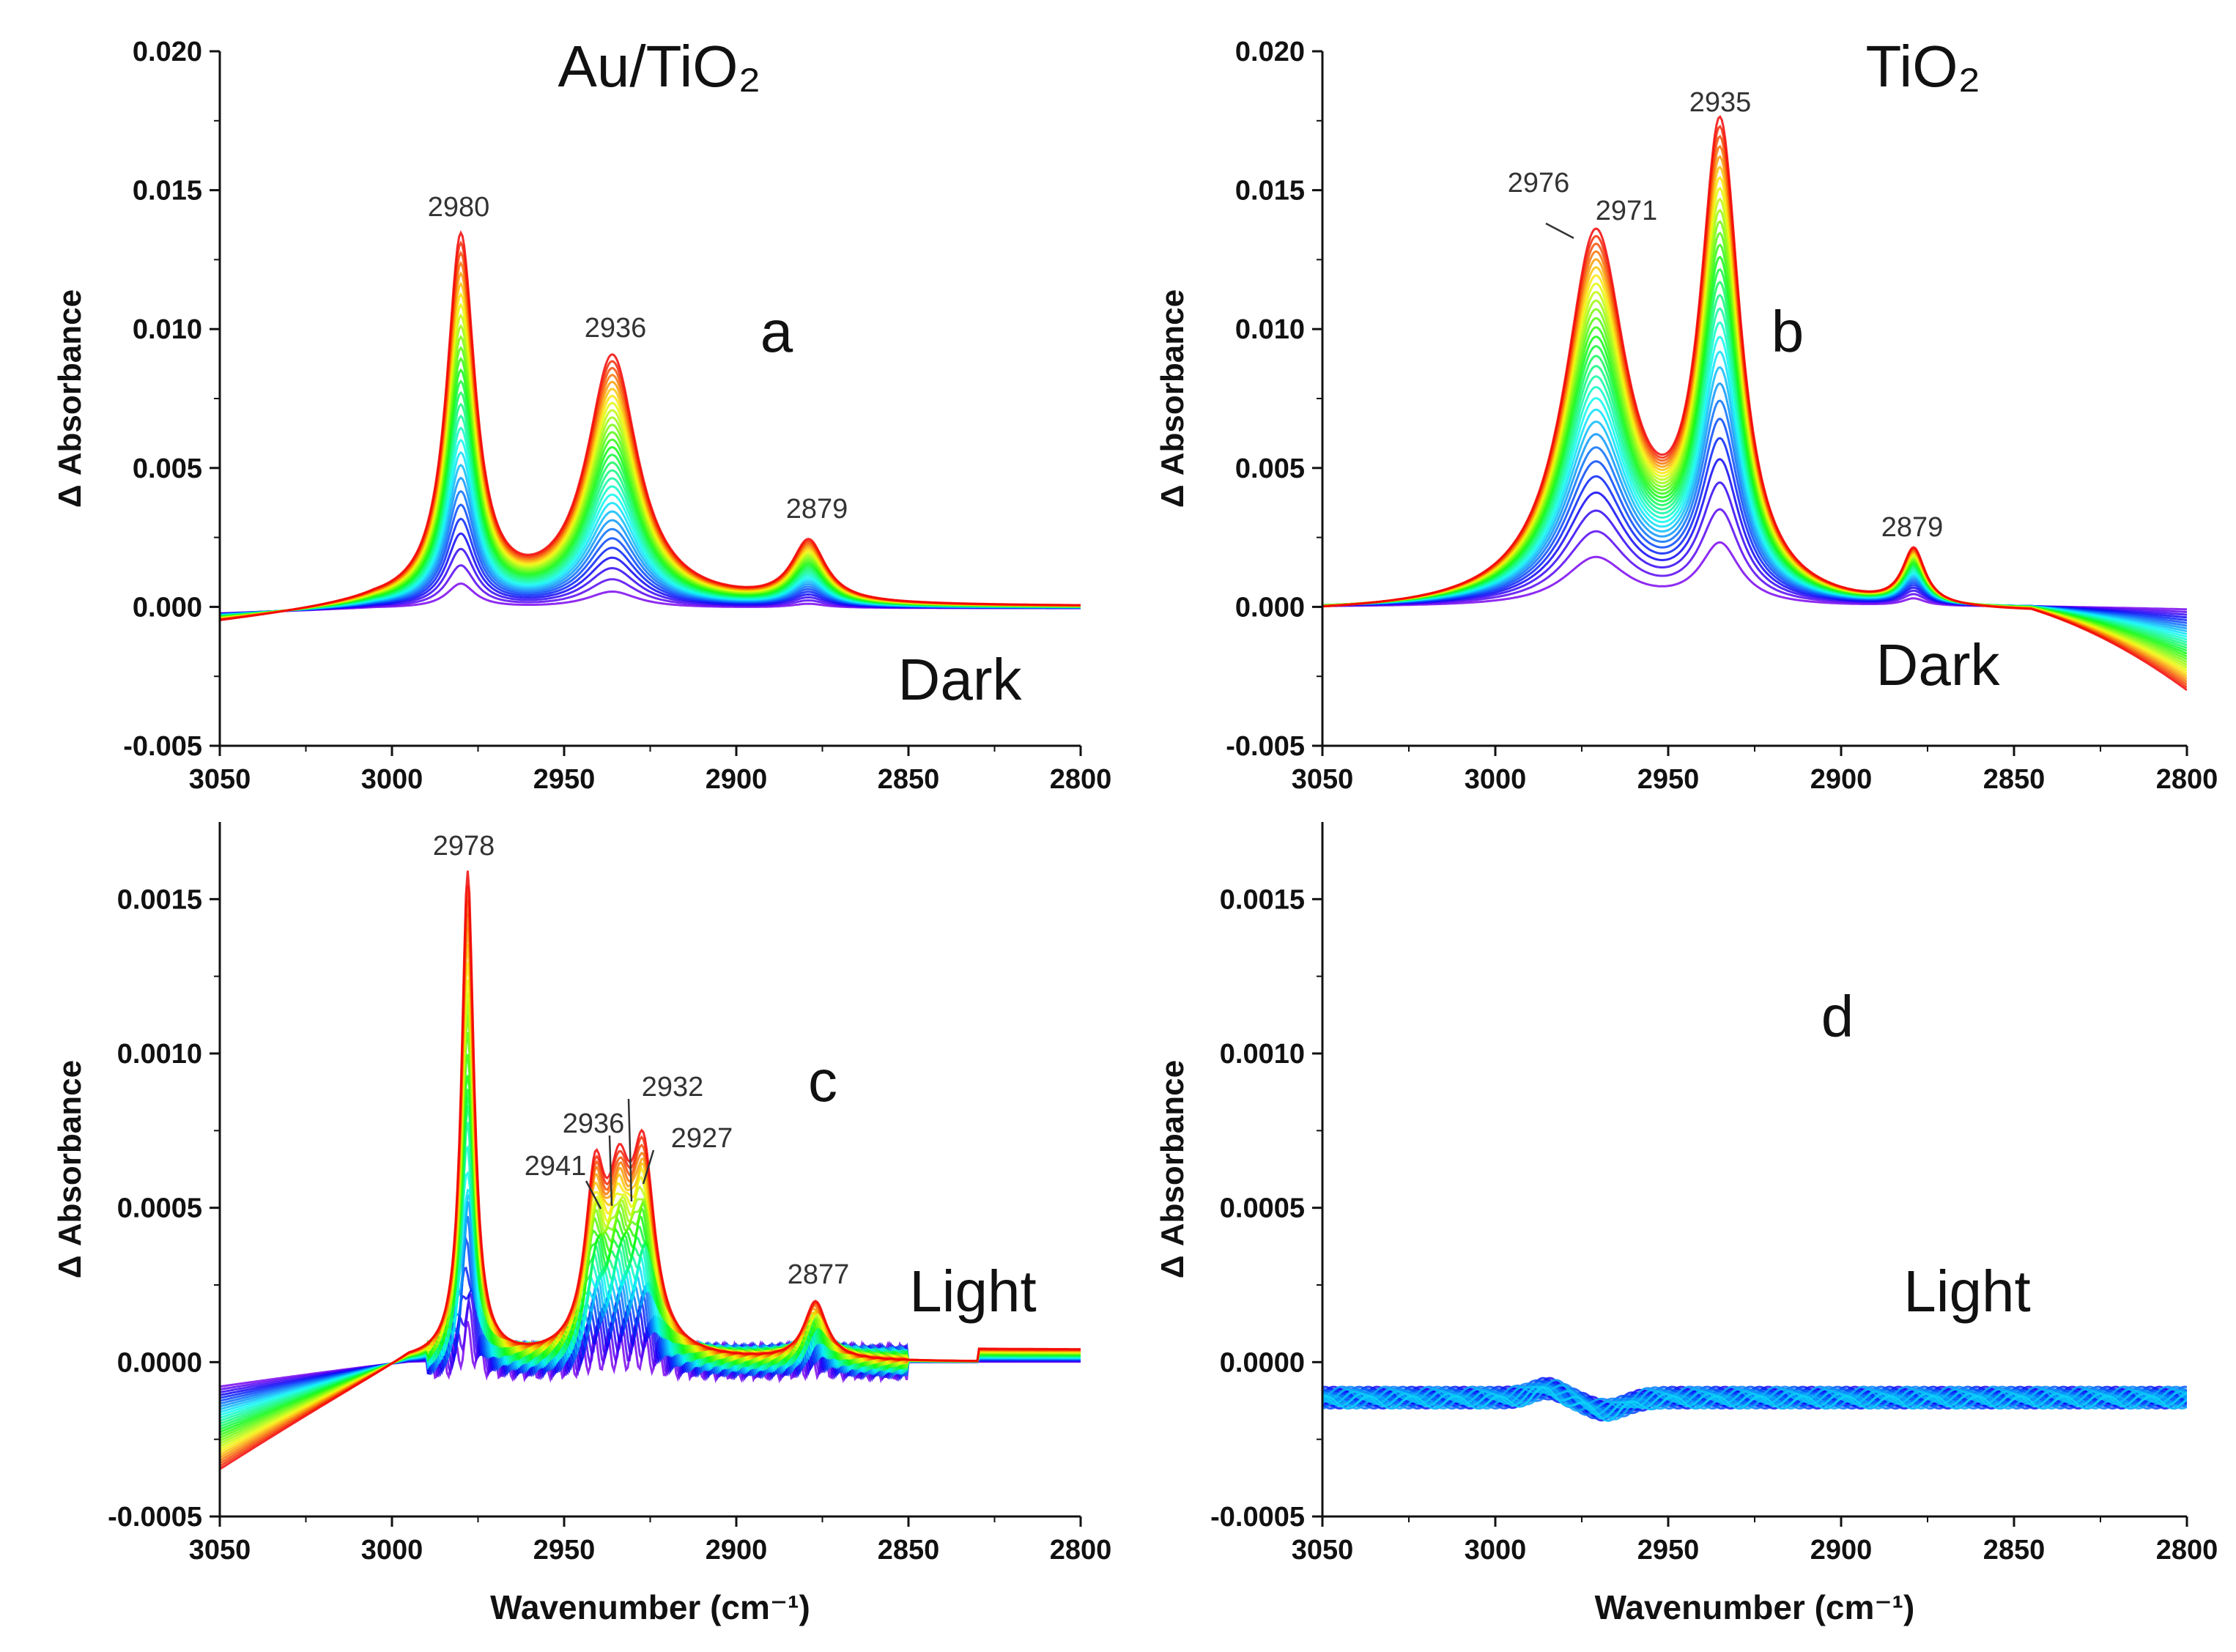  Describe the element at coordinates (2187, 779) in the screenshot. I see `x-tick-label-b: 2800` at that location.